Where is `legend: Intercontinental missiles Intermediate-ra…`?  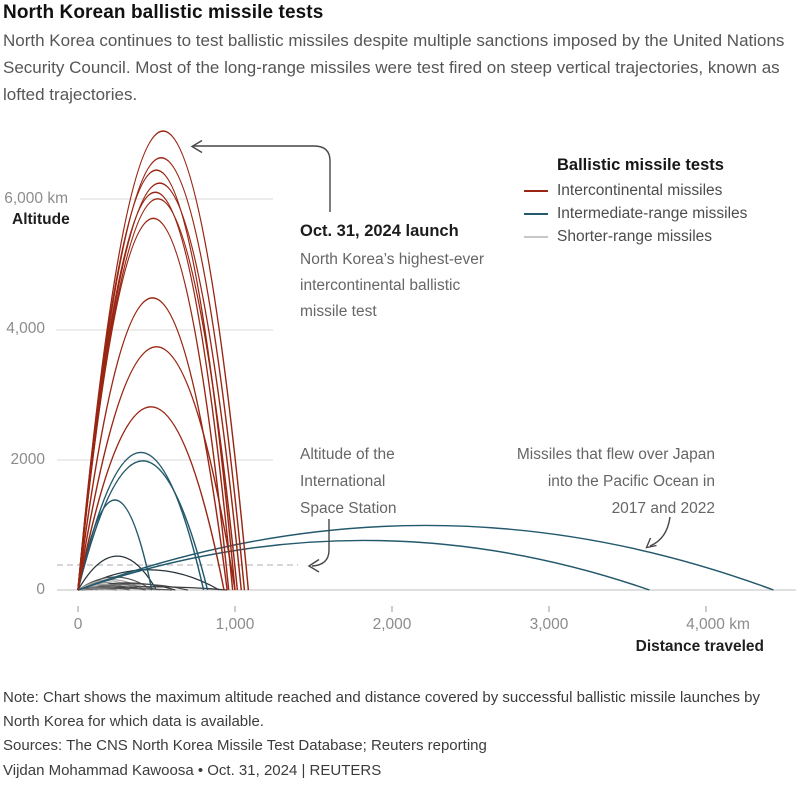 legend: Intercontinental missiles Intermediate-ra… is located at coordinates (635, 213).